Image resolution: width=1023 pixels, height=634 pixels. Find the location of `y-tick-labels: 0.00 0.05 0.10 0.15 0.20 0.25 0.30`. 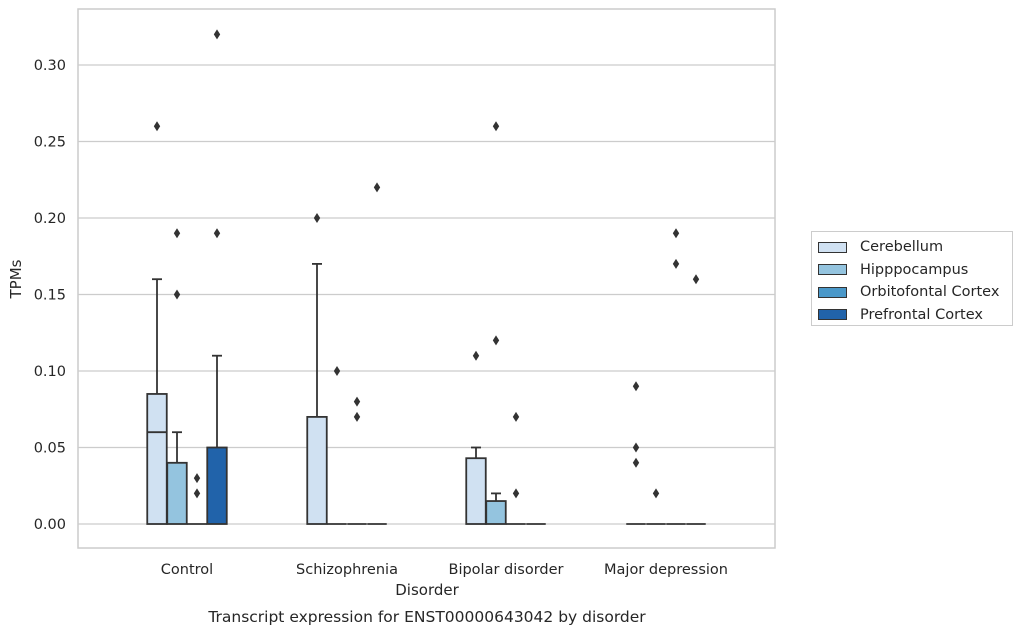

y-tick-labels: 0.00 0.05 0.10 0.15 0.20 0.25 0.30 is located at coordinates (50, 295).